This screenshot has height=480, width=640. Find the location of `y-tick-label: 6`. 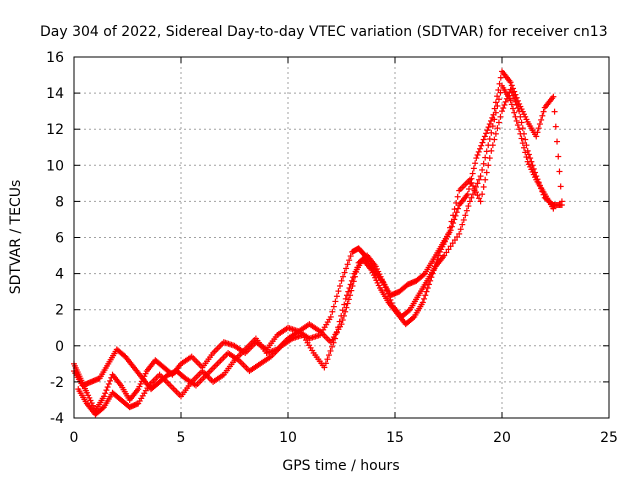

y-tick-label: 6 is located at coordinates (59, 239).